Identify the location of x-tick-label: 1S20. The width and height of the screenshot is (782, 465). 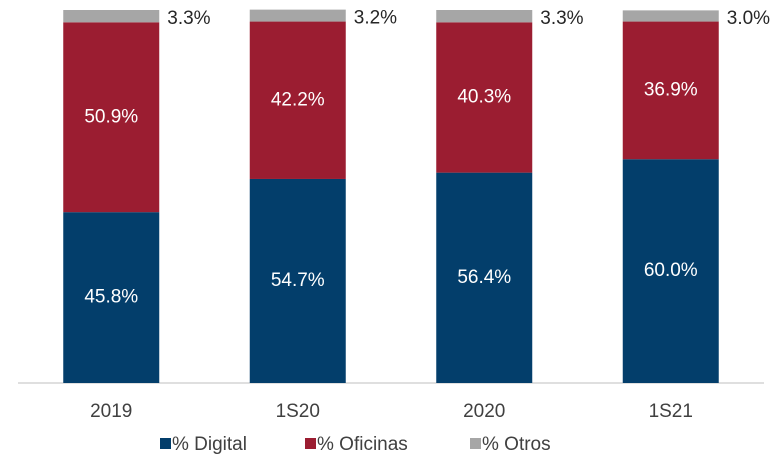
(298, 411).